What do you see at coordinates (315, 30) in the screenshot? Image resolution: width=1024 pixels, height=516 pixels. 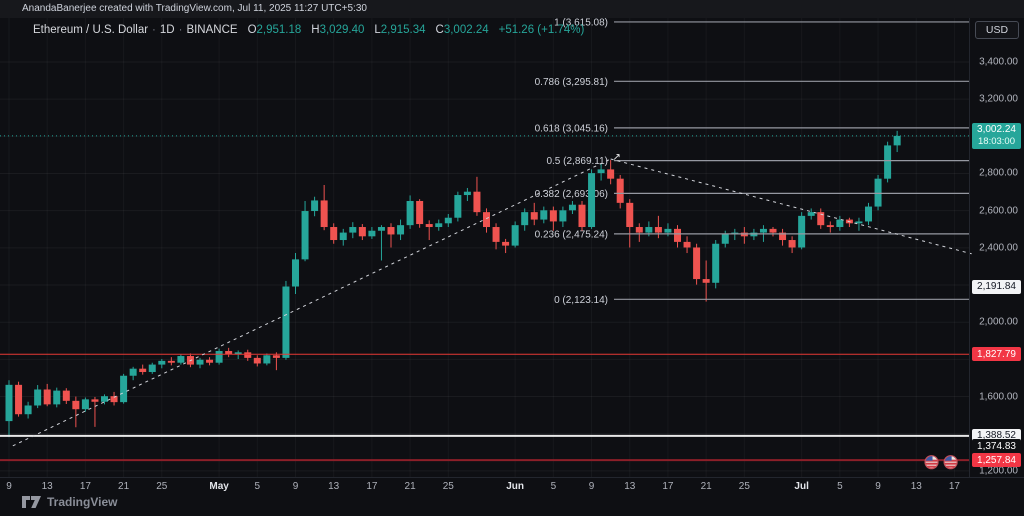 I see `high-label: H` at bounding box center [315, 30].